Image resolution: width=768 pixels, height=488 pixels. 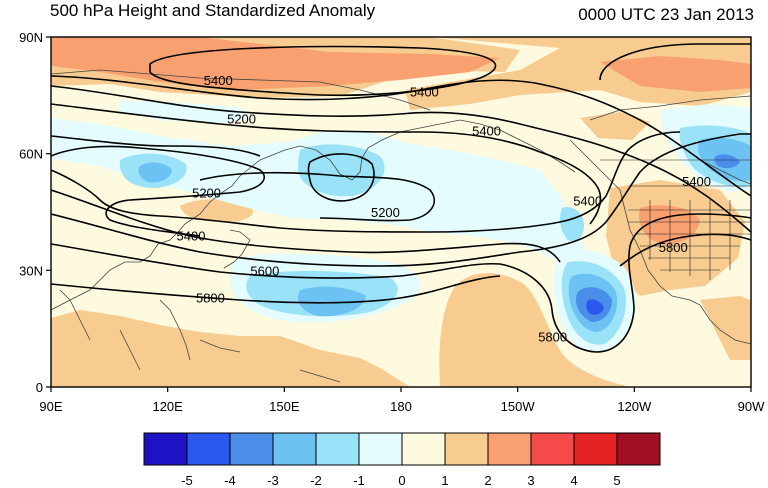 I want to click on colorbar-label: -2, so click(x=316, y=480).